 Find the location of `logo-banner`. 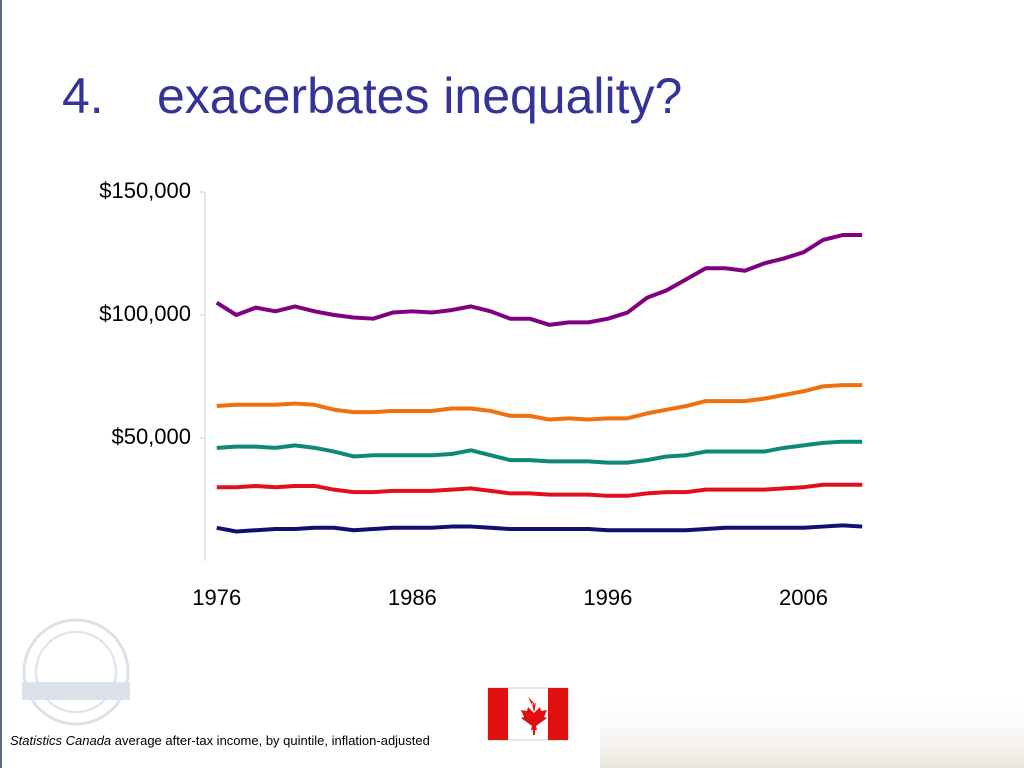

logo-banner is located at coordinates (76, 691).